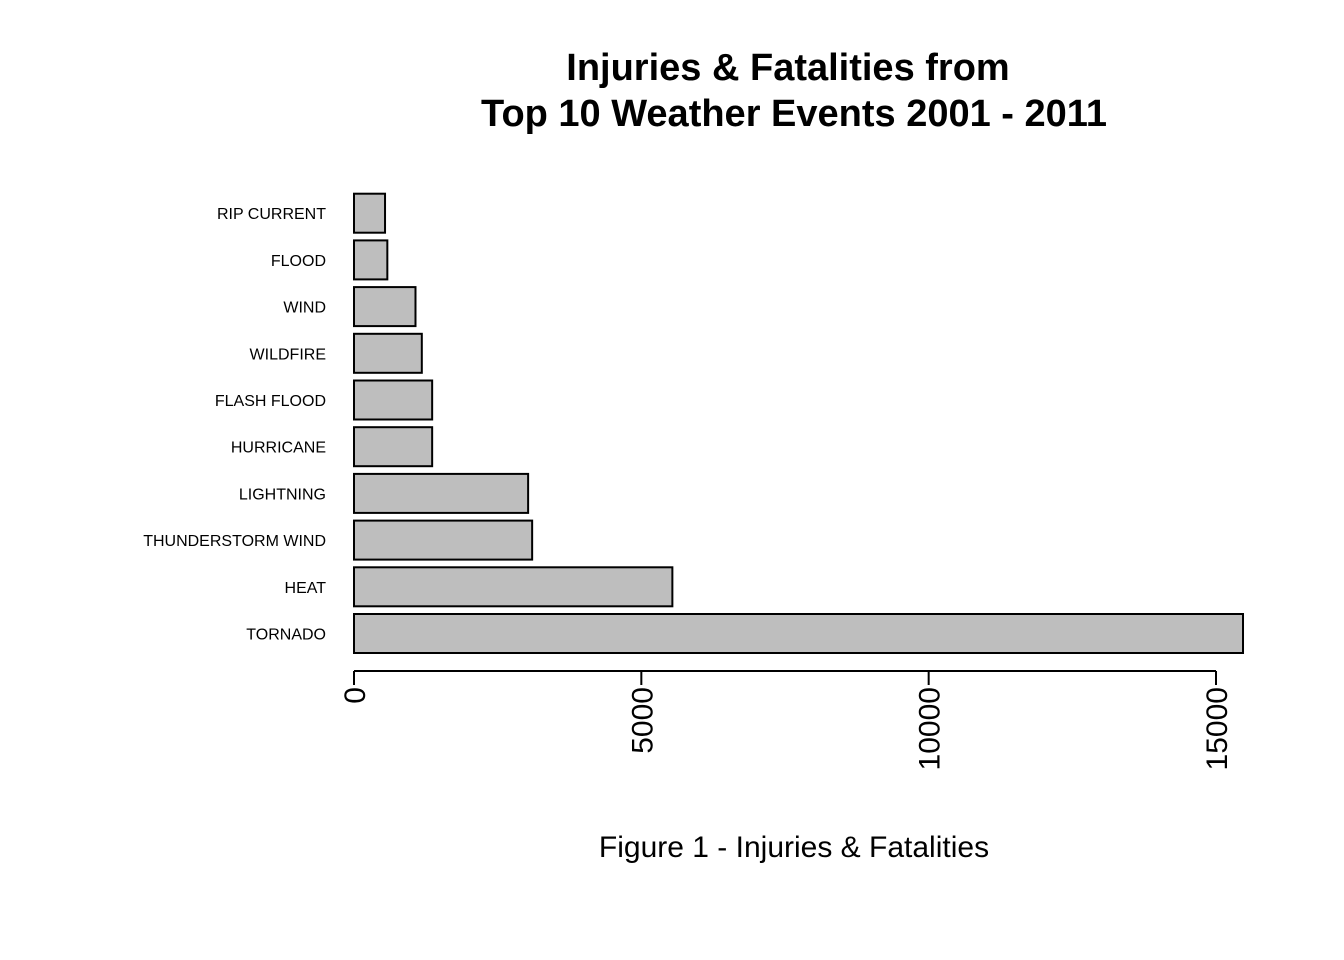 This screenshot has width=1344, height=960. What do you see at coordinates (787, 68) in the screenshot?
I see `chart-title-line-1: Injuries & Fatalities from` at bounding box center [787, 68].